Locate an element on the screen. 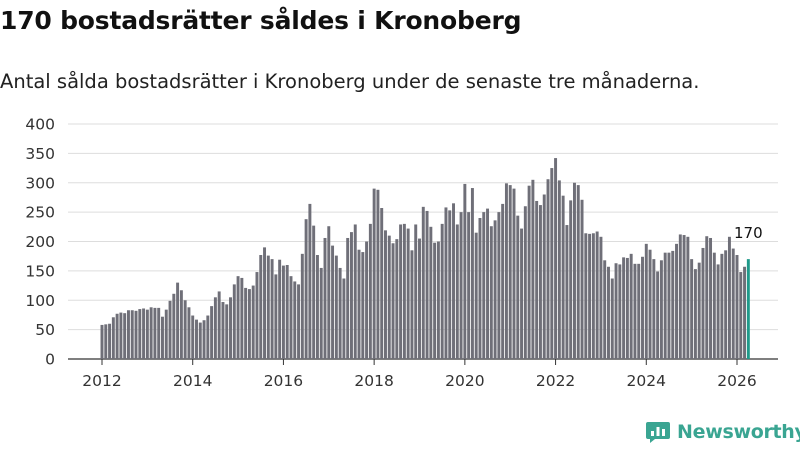 The image size is (800, 450). x-tick-label: 2024 is located at coordinates (646, 381).